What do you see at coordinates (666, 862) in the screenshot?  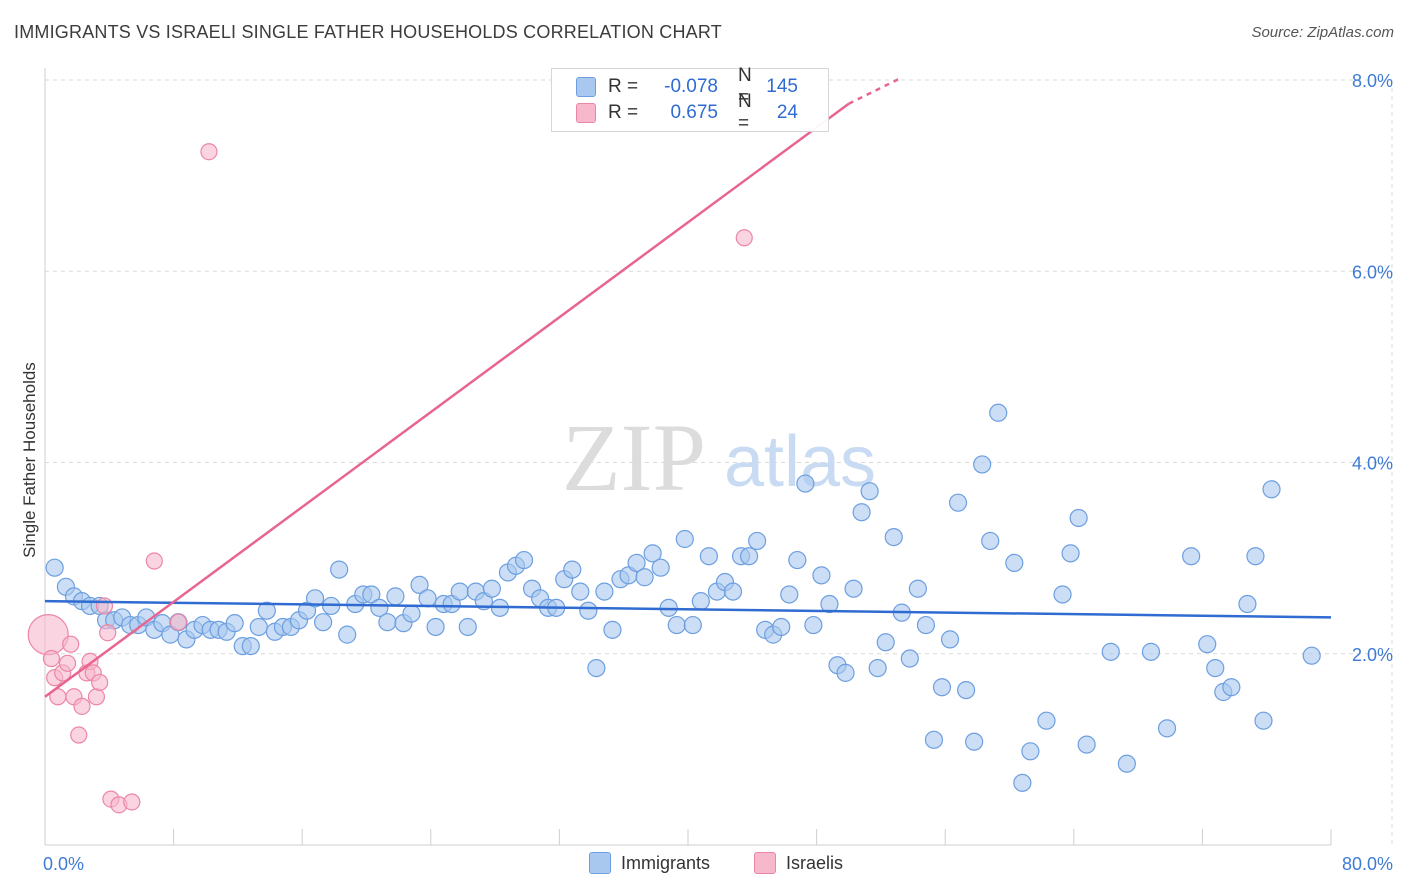 I see `immigrants-legend-label: Immigrants` at bounding box center [666, 862].